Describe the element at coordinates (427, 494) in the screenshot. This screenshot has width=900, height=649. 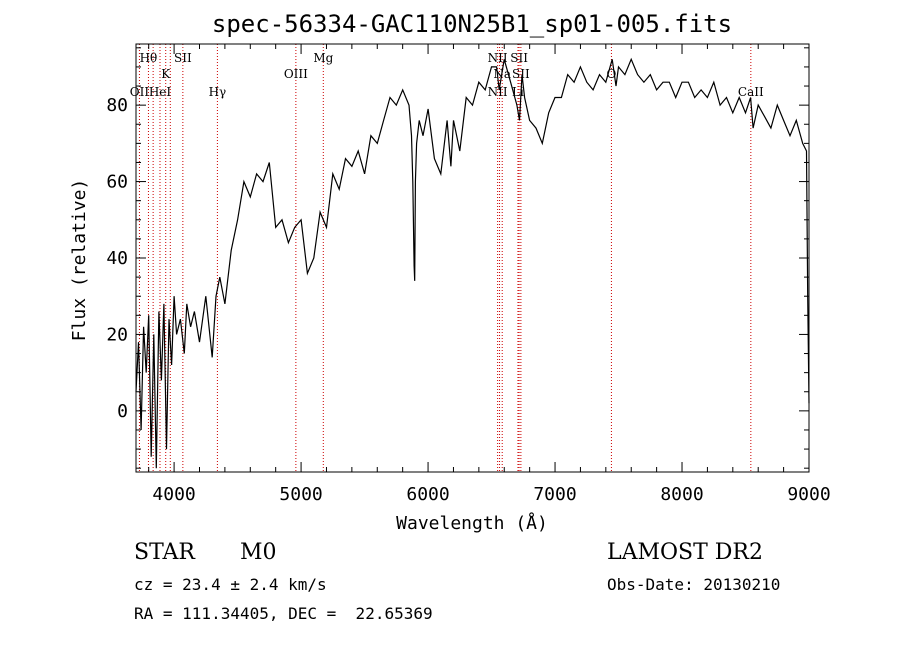
I see `x-tick-label-6000: 6000` at that location.